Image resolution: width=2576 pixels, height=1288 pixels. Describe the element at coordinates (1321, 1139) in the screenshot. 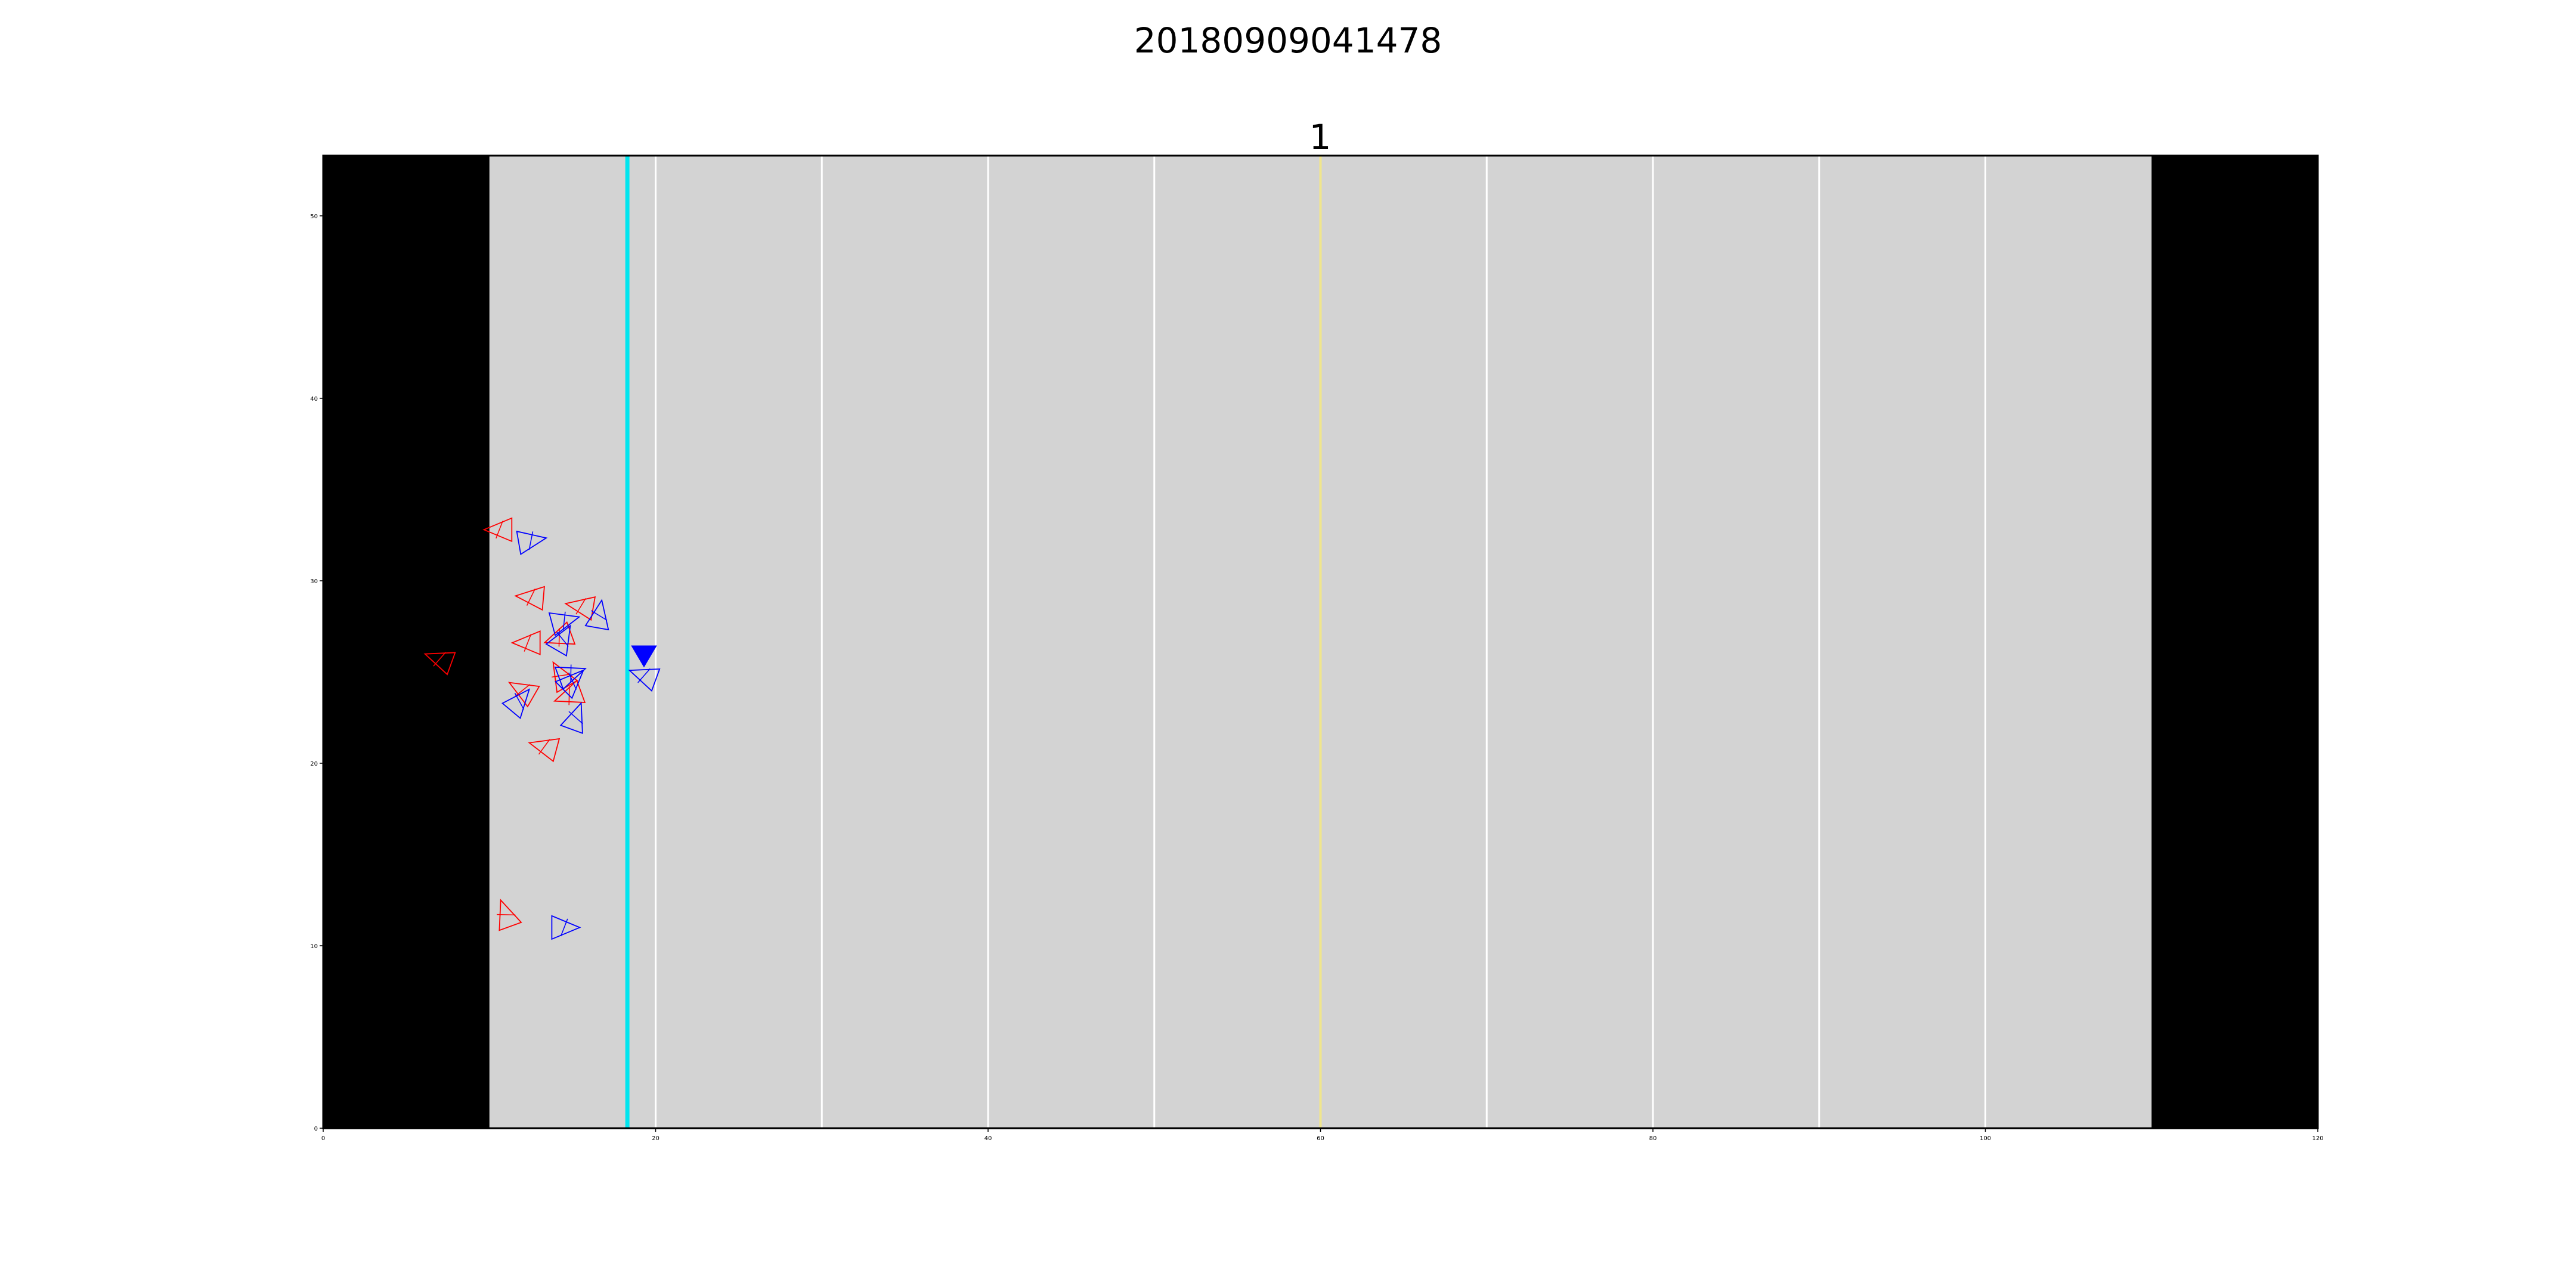

I see `x-tick-label: 60` at that location.